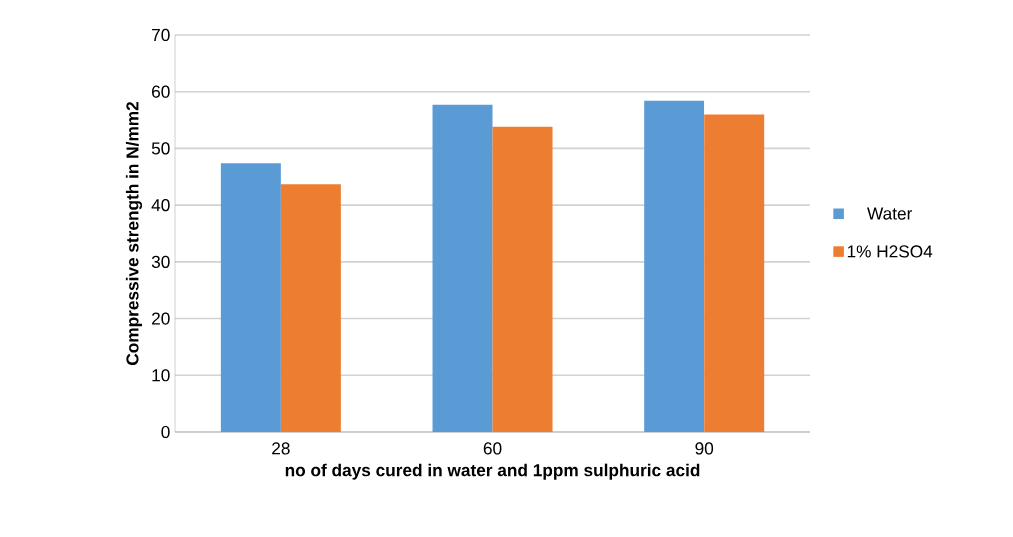  I want to click on x-tick-label: 28, so click(281, 448).